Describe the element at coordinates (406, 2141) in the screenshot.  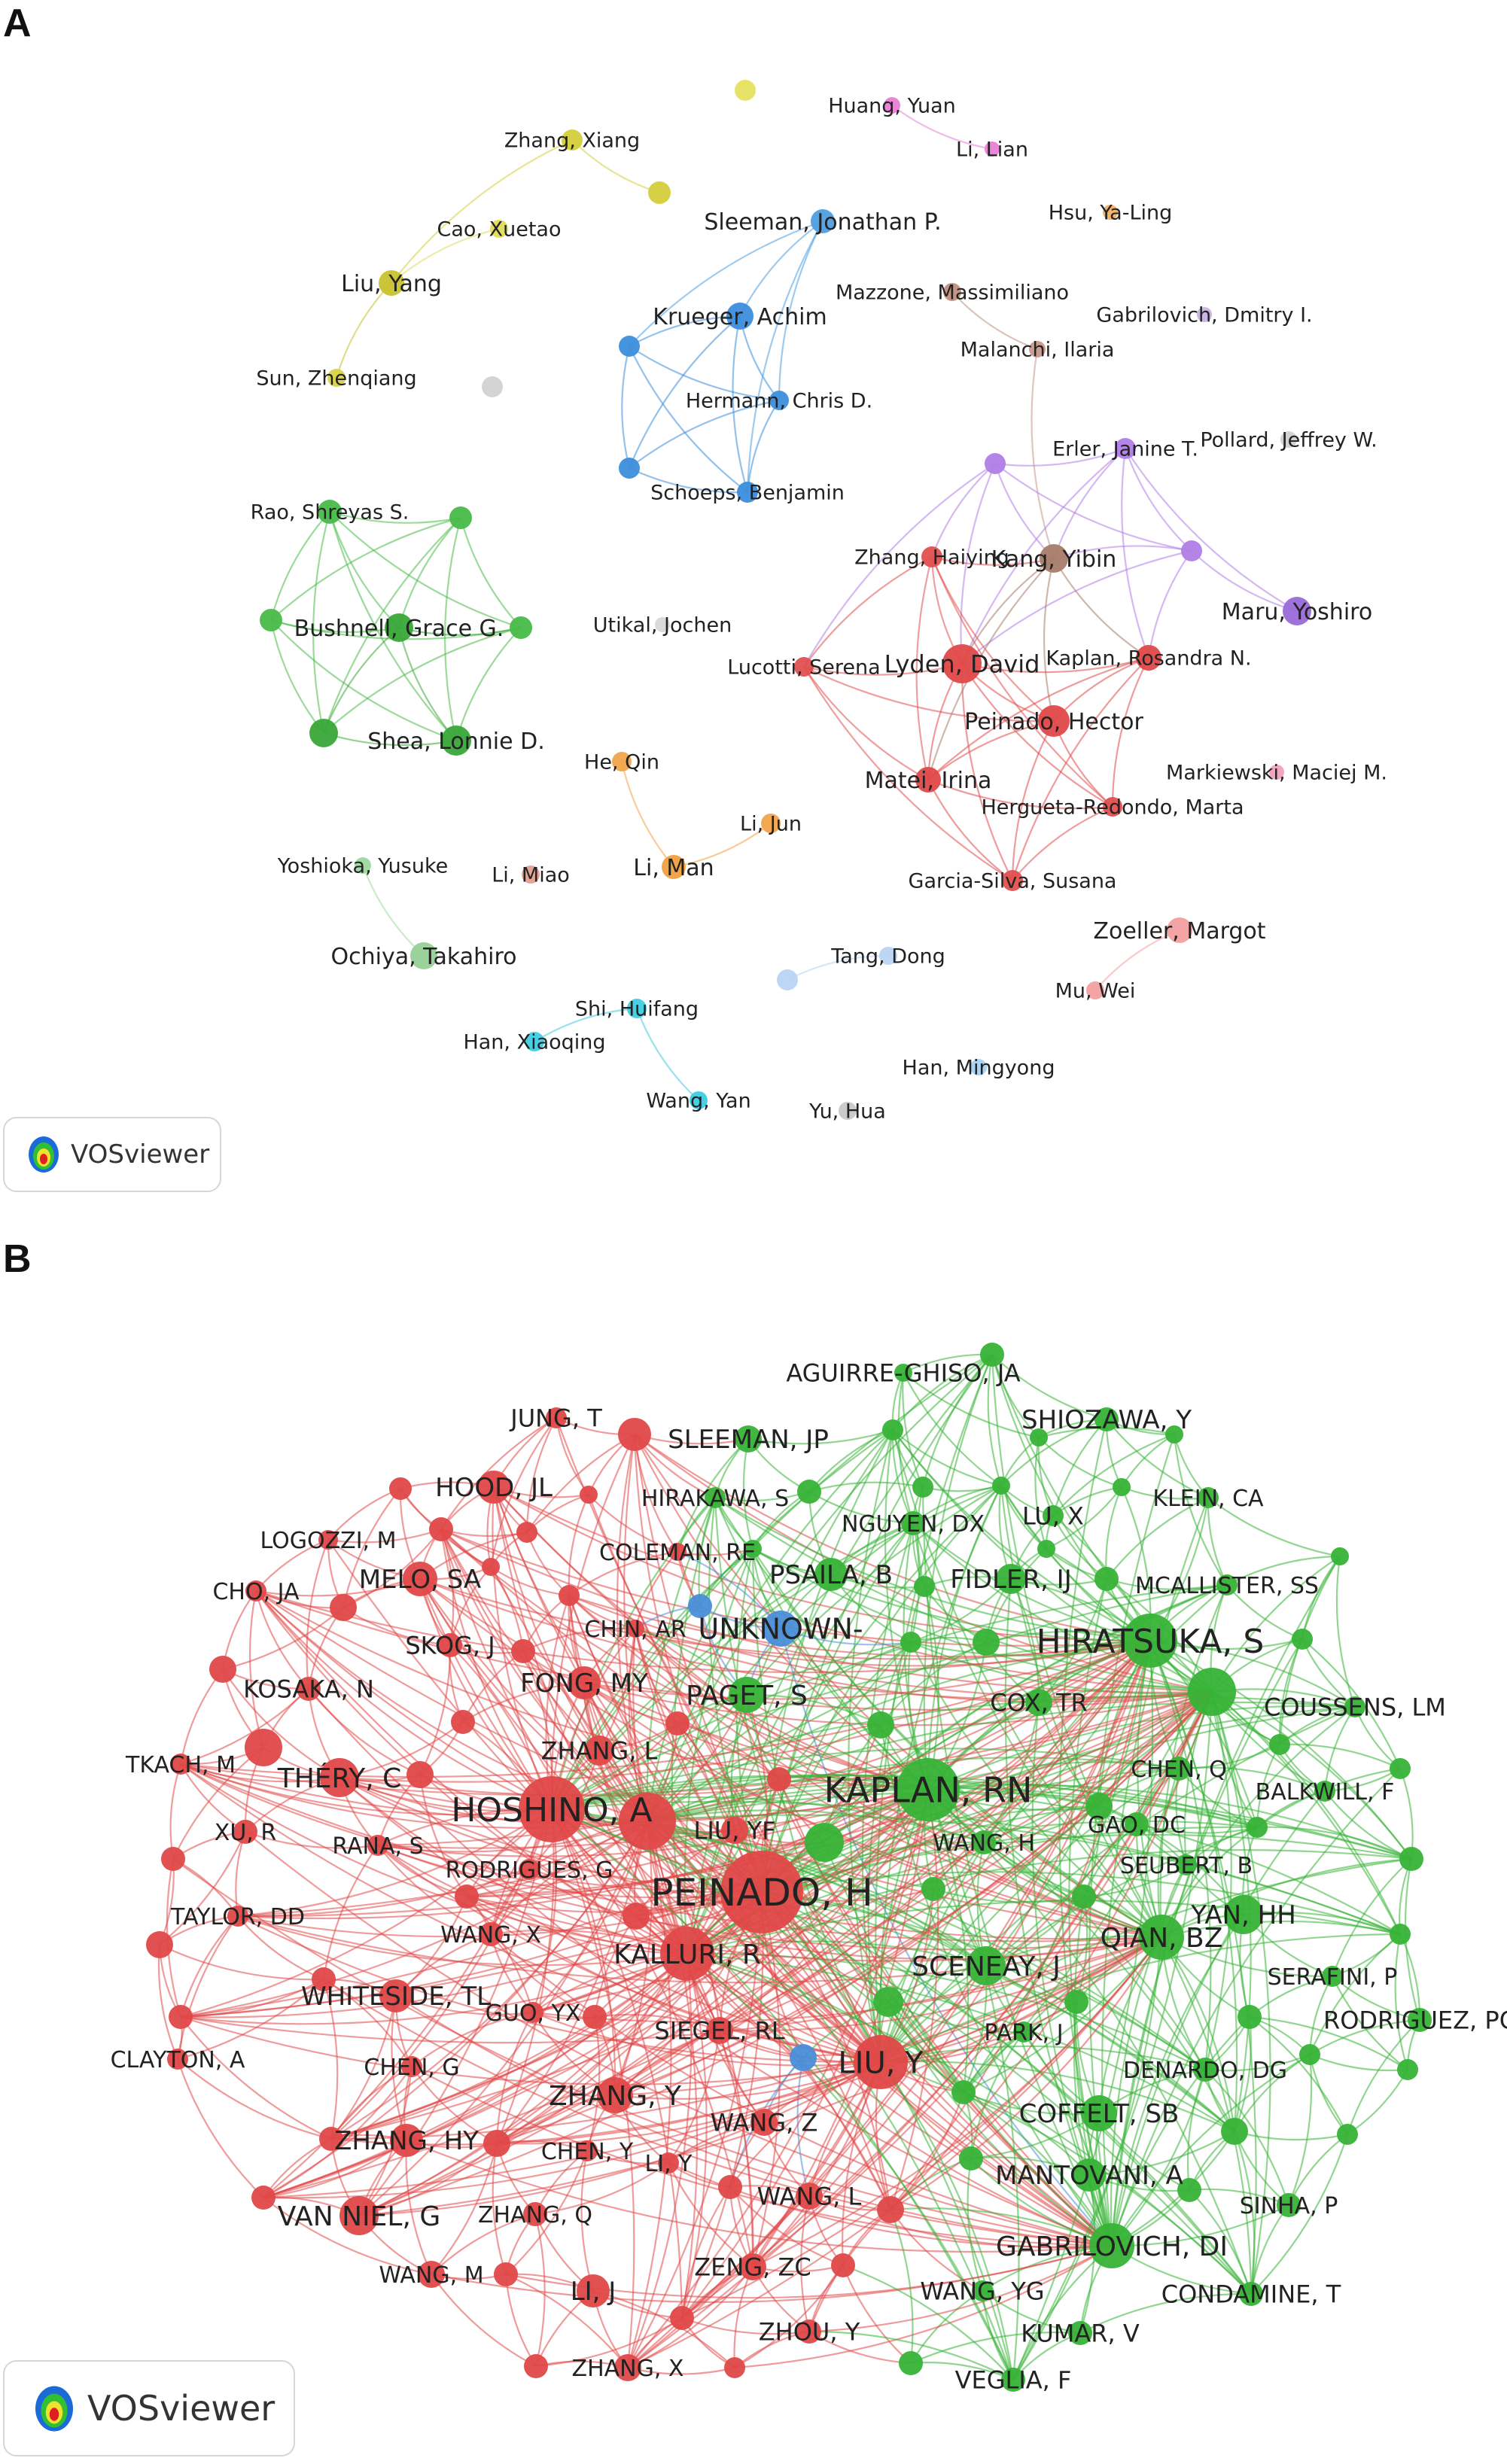
I see `b-label-zhang-hy: ZHANG, HY` at that location.